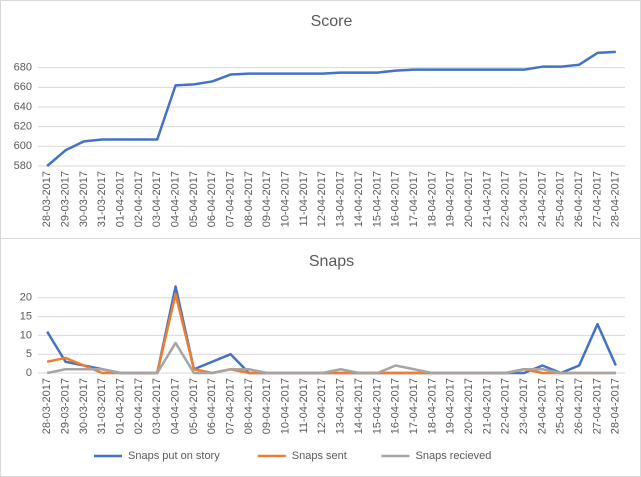  What do you see at coordinates (29, 373) in the screenshot?
I see `y-tick-label: 0` at bounding box center [29, 373].